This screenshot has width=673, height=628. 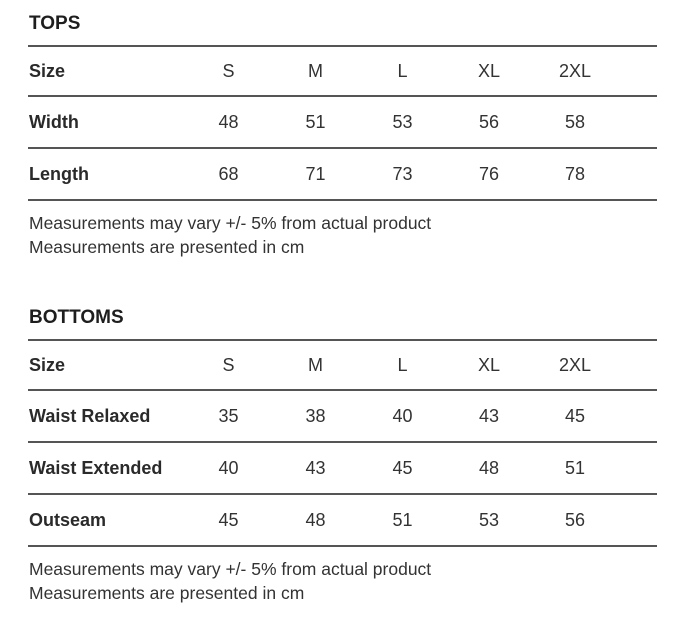 I want to click on table-row: Waist Extended 40 43 45 48 51, so click(x=342, y=467).